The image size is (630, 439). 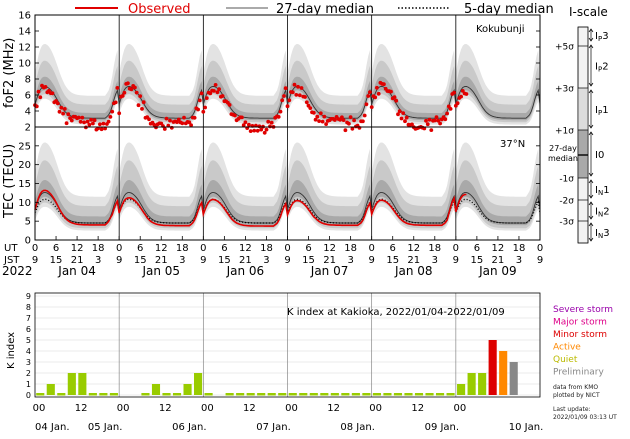 I want to click on tec-tick-label: 10, so click(x=24, y=203).